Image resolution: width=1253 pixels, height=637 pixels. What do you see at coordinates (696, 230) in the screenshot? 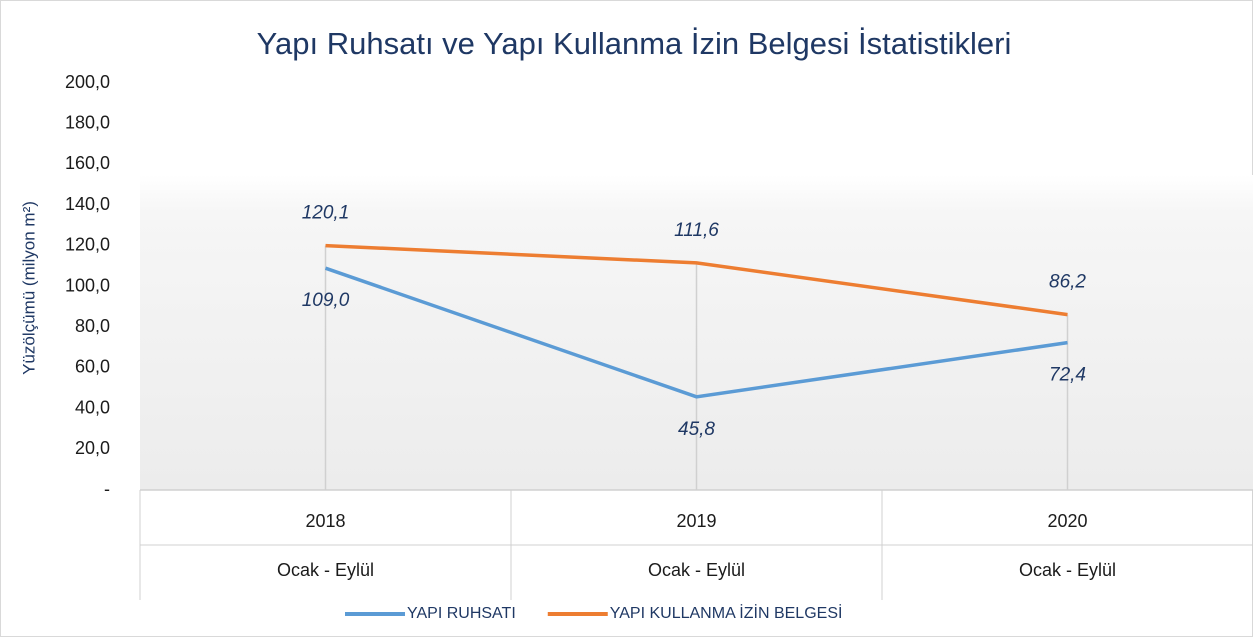
I see `data-label: 111,6` at bounding box center [696, 230].